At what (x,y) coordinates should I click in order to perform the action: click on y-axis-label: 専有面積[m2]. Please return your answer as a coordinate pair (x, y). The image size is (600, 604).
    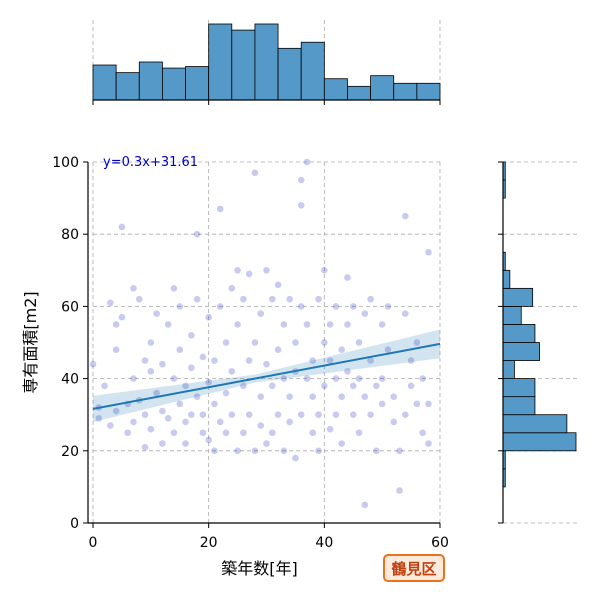
    Looking at the image, I should click on (30, 342).